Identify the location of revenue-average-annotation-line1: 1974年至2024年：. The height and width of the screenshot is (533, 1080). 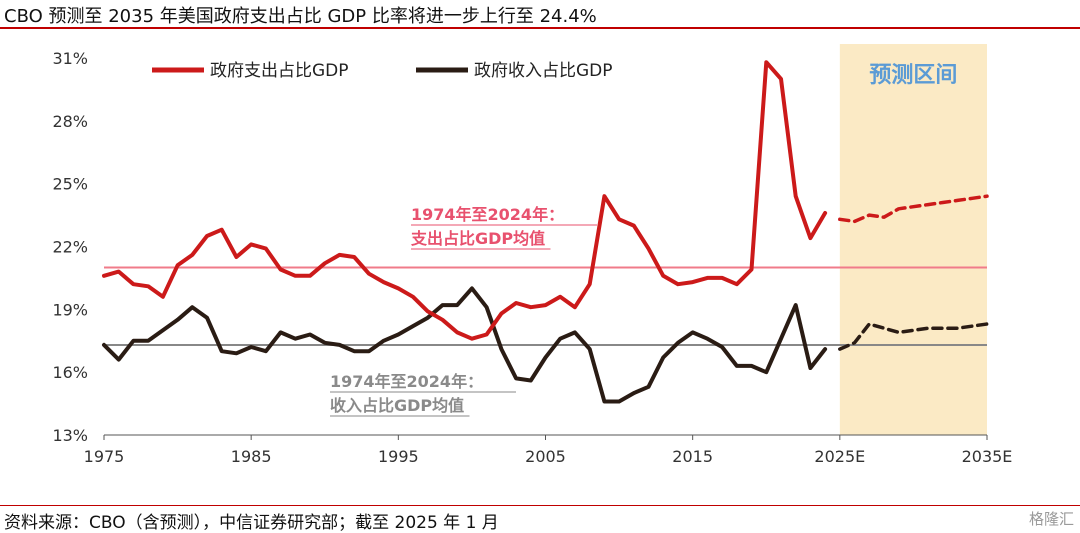
(406, 381).